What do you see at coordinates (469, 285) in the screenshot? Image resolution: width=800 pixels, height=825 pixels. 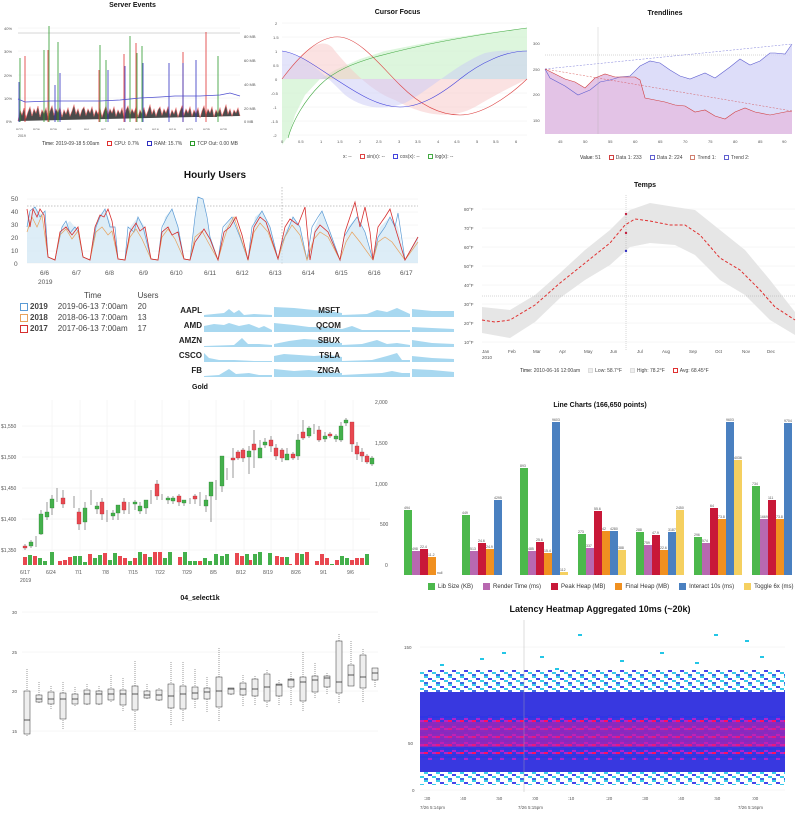 I see `svg-text: 40°F` at bounding box center [469, 285].